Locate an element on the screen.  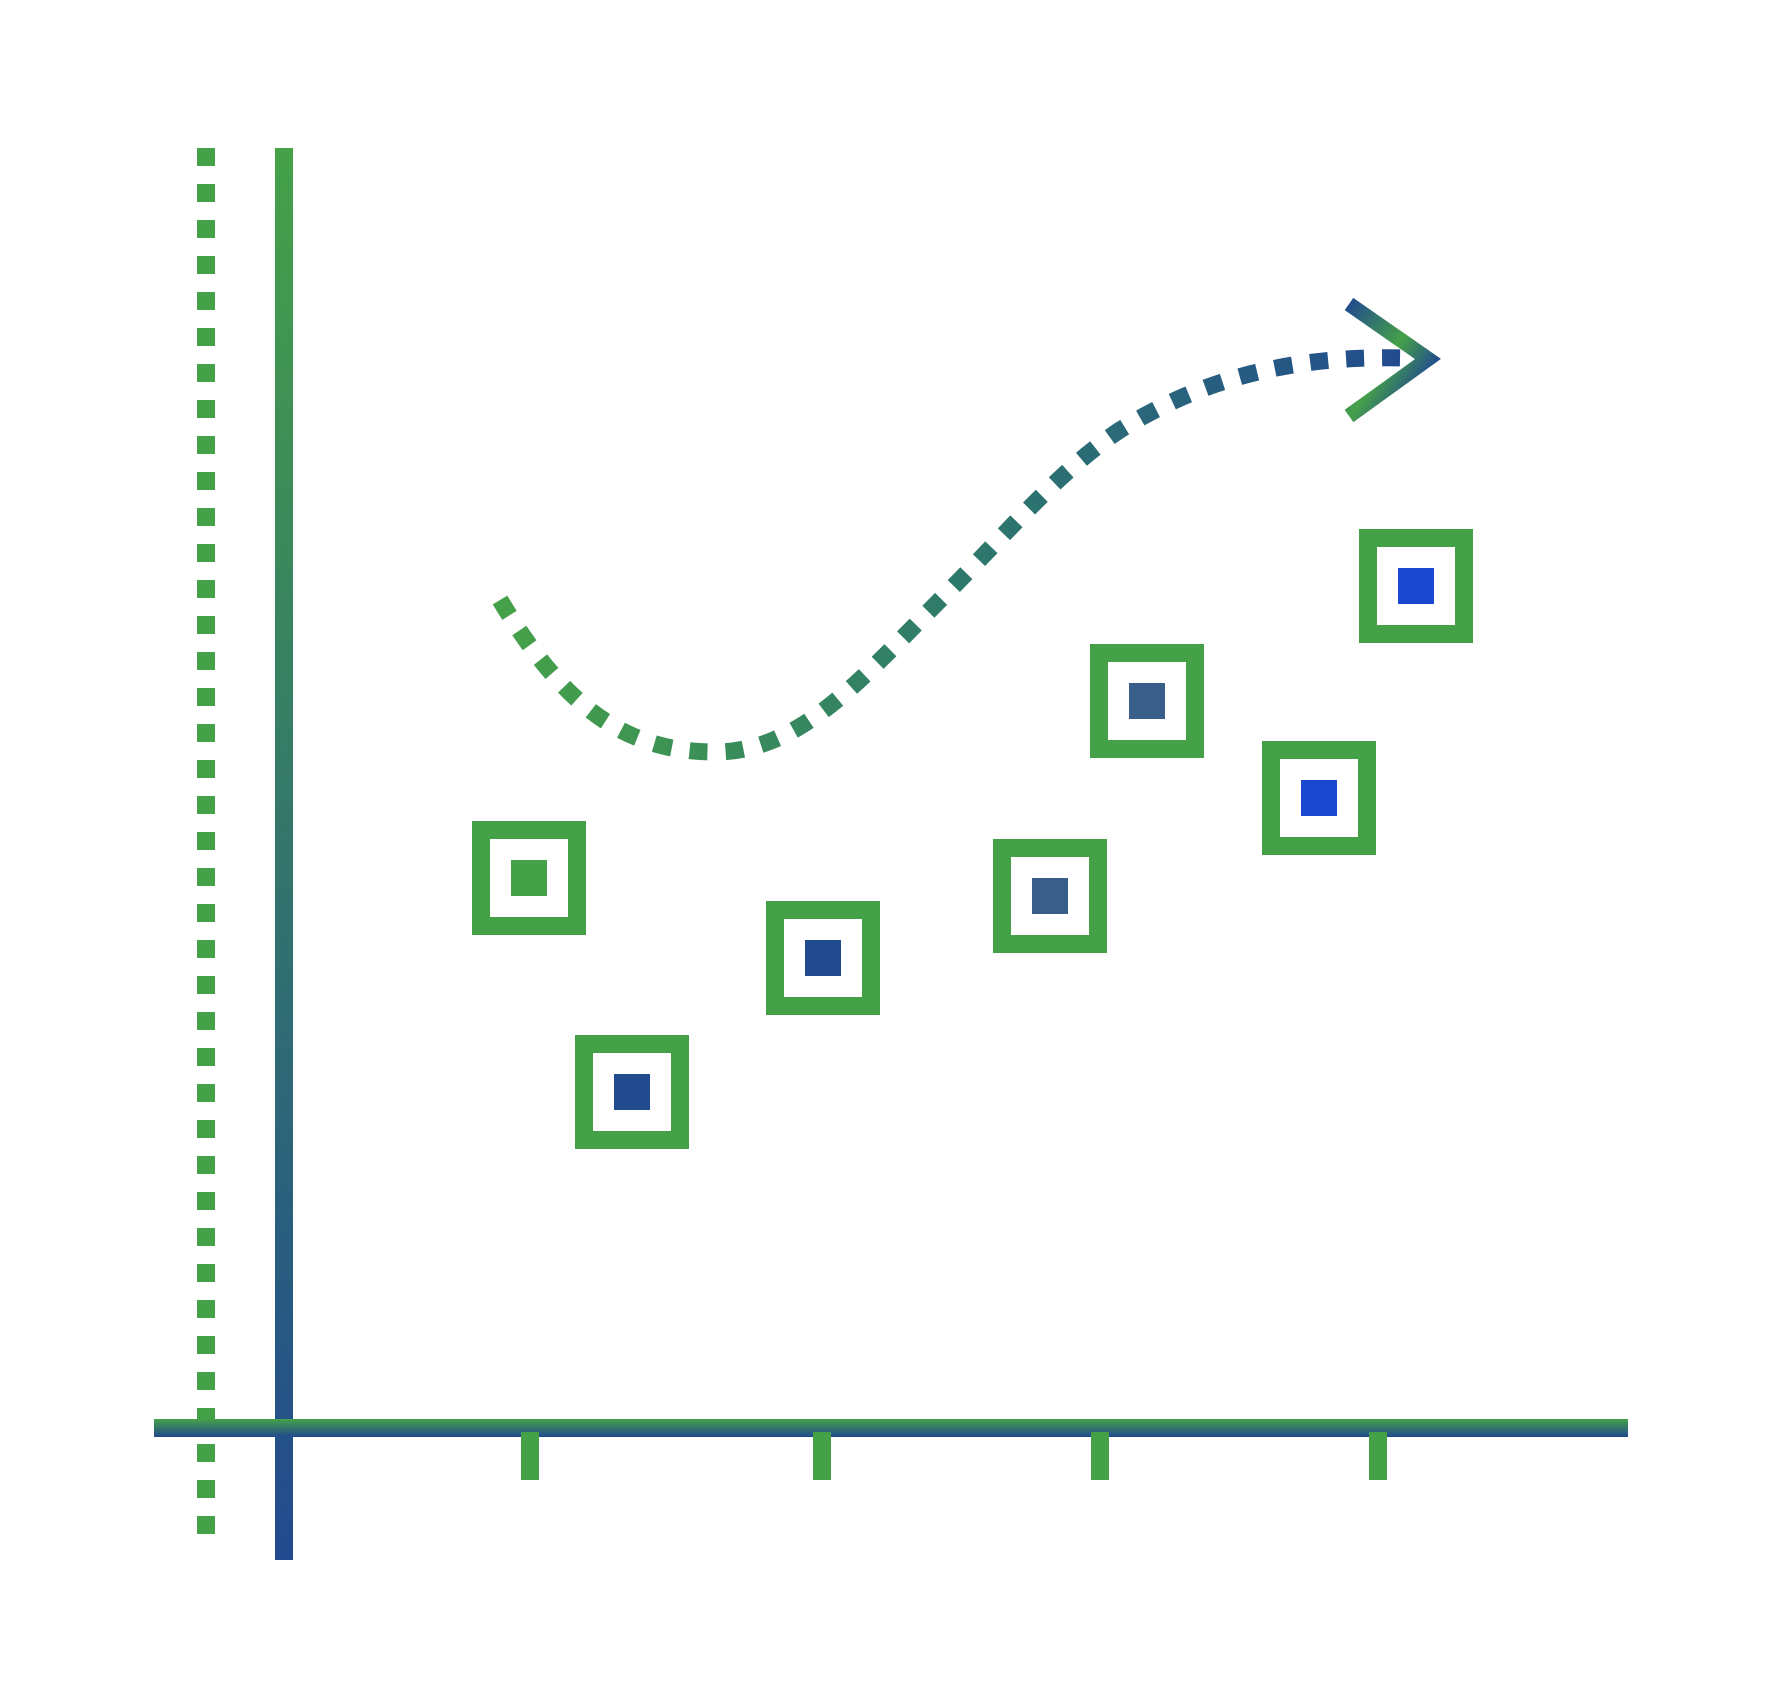
trend-arrow-icon is located at coordinates (1392, 360).